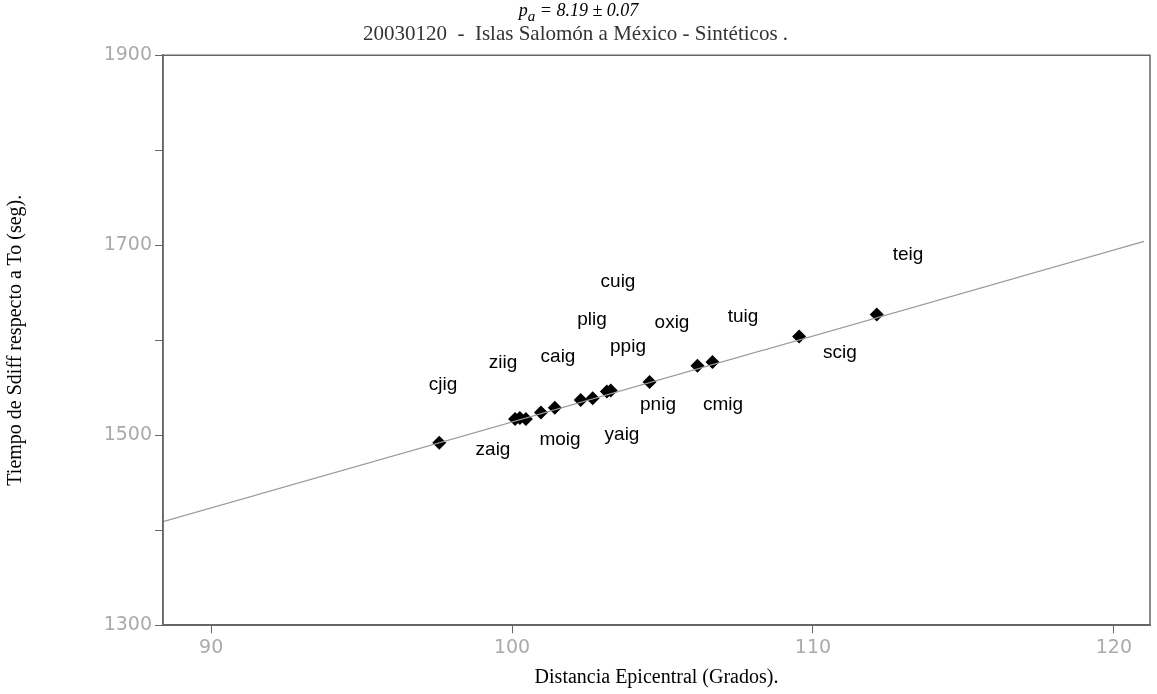  Describe the element at coordinates (127, 623) in the screenshot. I see `y-tick-label: 1300` at that location.